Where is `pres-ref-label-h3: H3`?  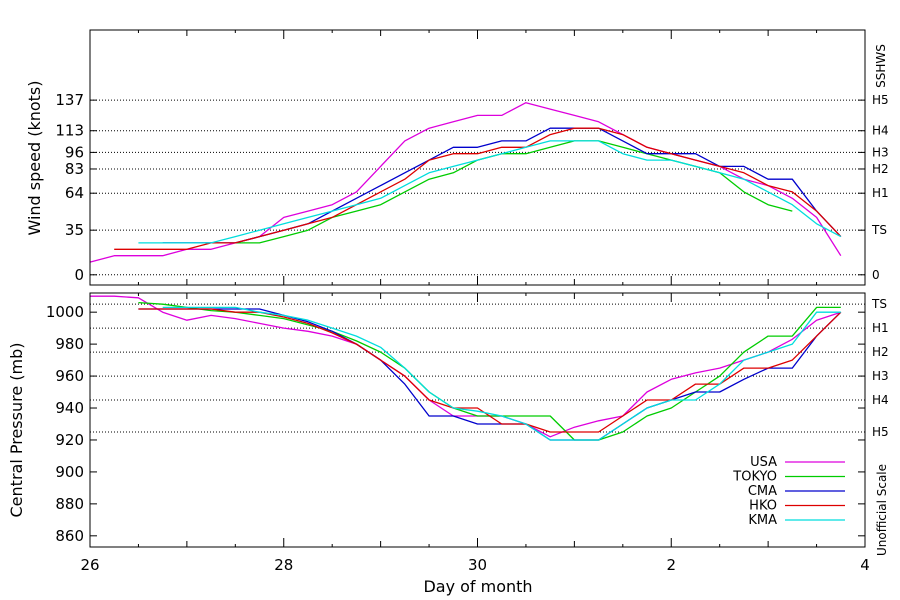 pres-ref-label-h3: H3 is located at coordinates (880, 376).